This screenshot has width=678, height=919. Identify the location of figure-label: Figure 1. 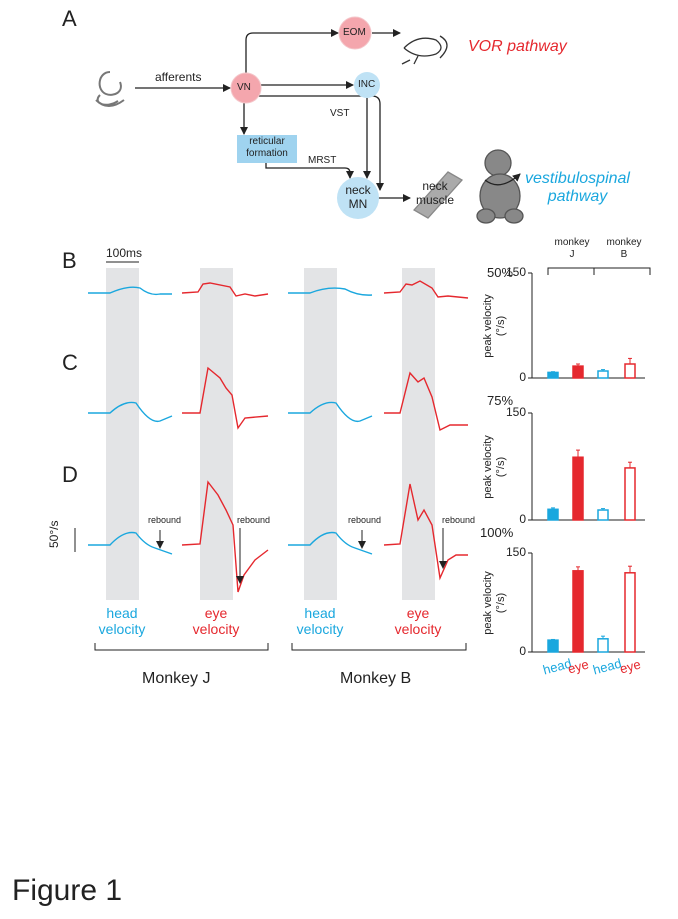
(67, 890).